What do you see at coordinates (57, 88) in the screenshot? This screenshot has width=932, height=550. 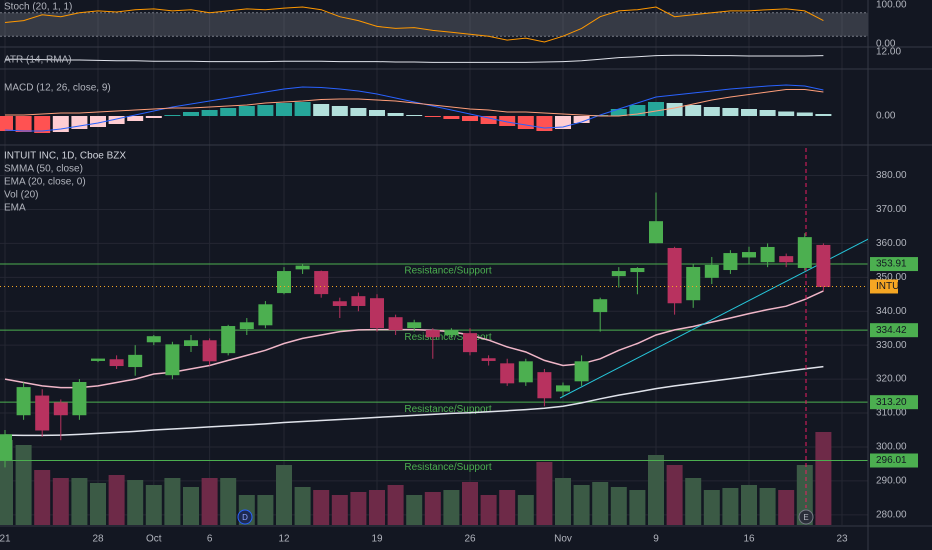 I see `macd-legend: MACD (12, 26, close, 9)` at bounding box center [57, 88].